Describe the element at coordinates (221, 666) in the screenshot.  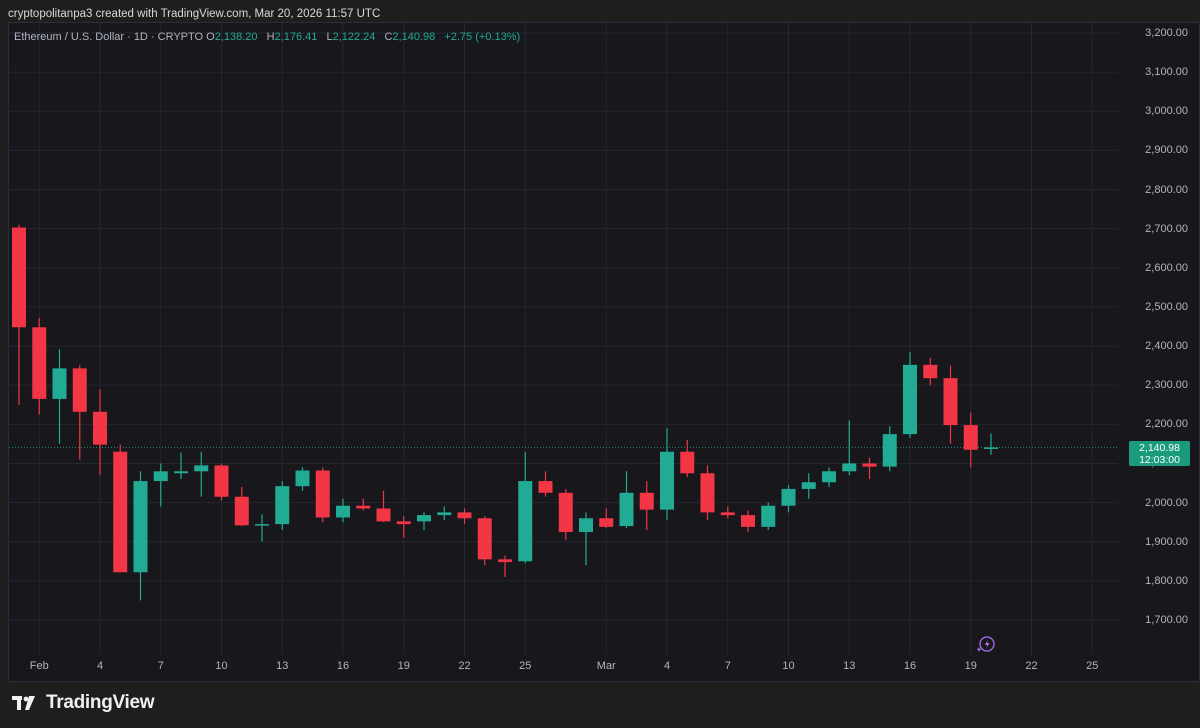
I see `time-tick-label: 10` at that location.